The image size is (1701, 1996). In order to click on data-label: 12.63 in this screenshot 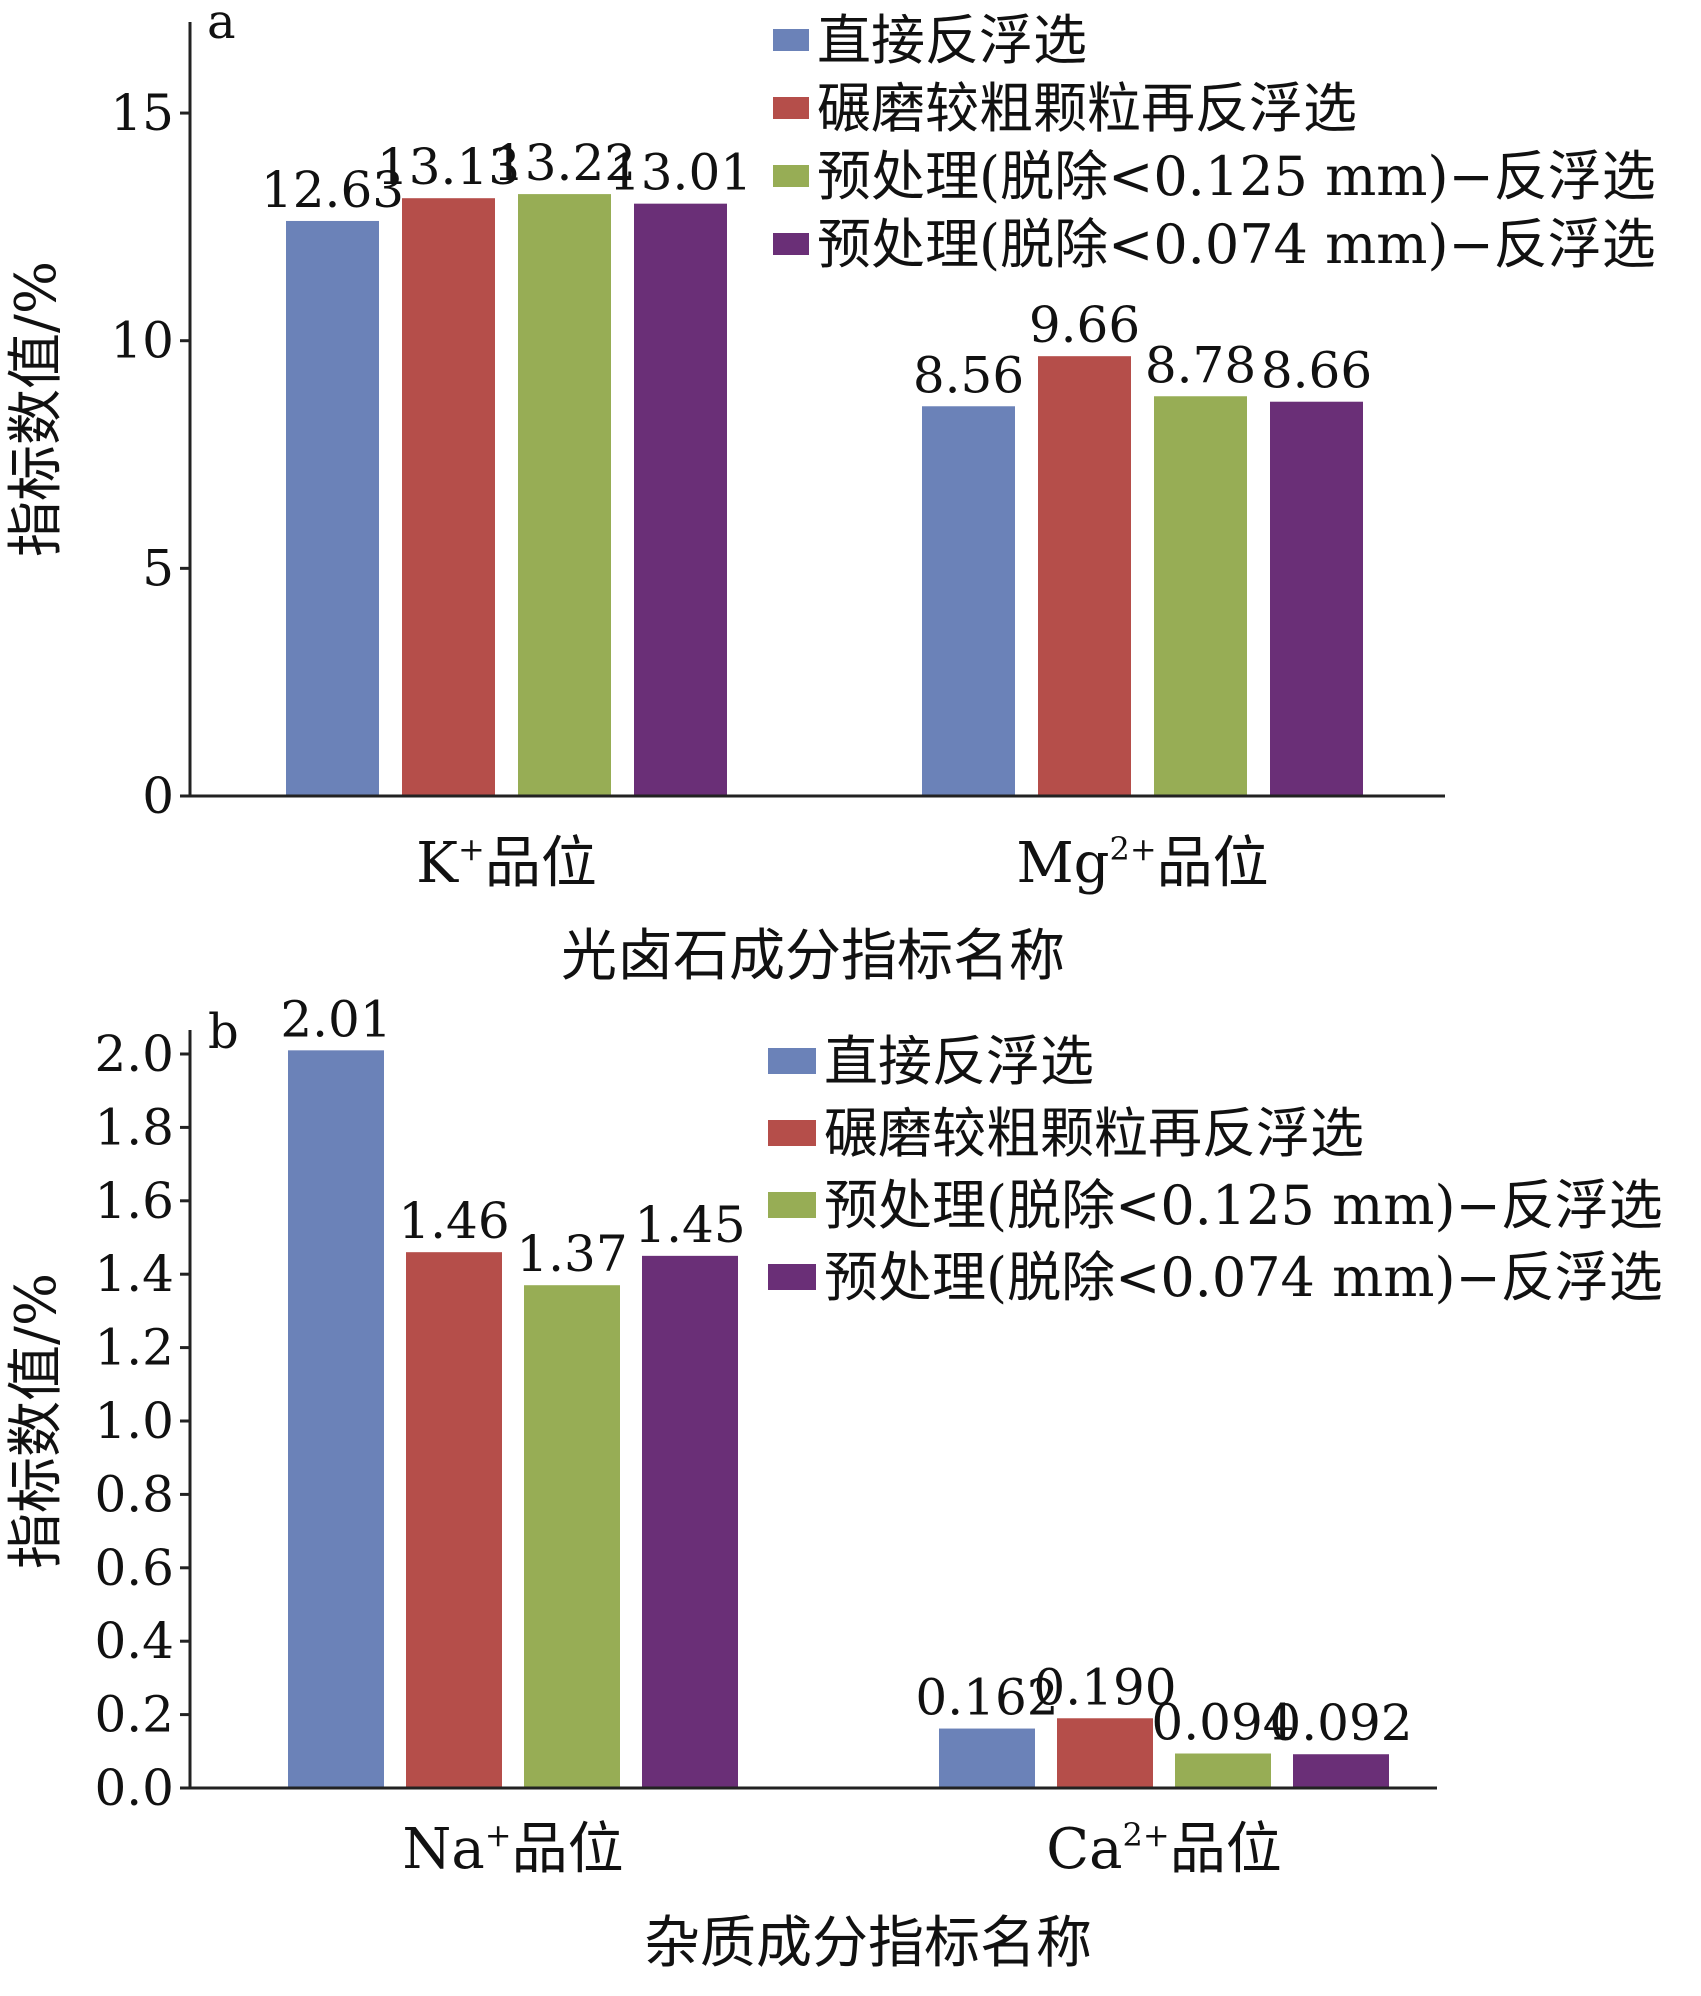, I will do `click(332, 190)`.